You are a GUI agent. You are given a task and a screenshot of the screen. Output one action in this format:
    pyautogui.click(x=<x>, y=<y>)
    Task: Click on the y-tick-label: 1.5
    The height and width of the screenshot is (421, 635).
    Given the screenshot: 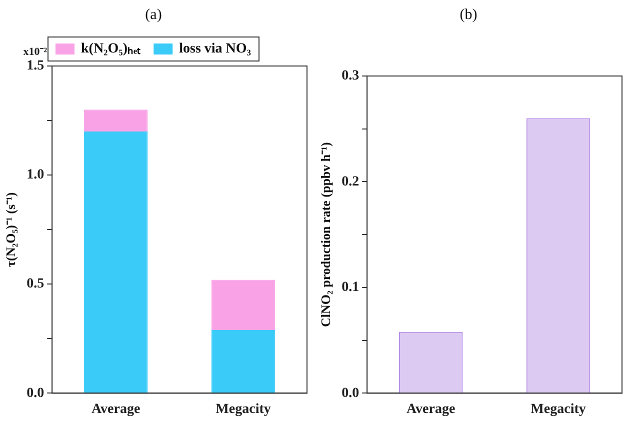 What is the action you would take?
    pyautogui.click(x=35, y=66)
    